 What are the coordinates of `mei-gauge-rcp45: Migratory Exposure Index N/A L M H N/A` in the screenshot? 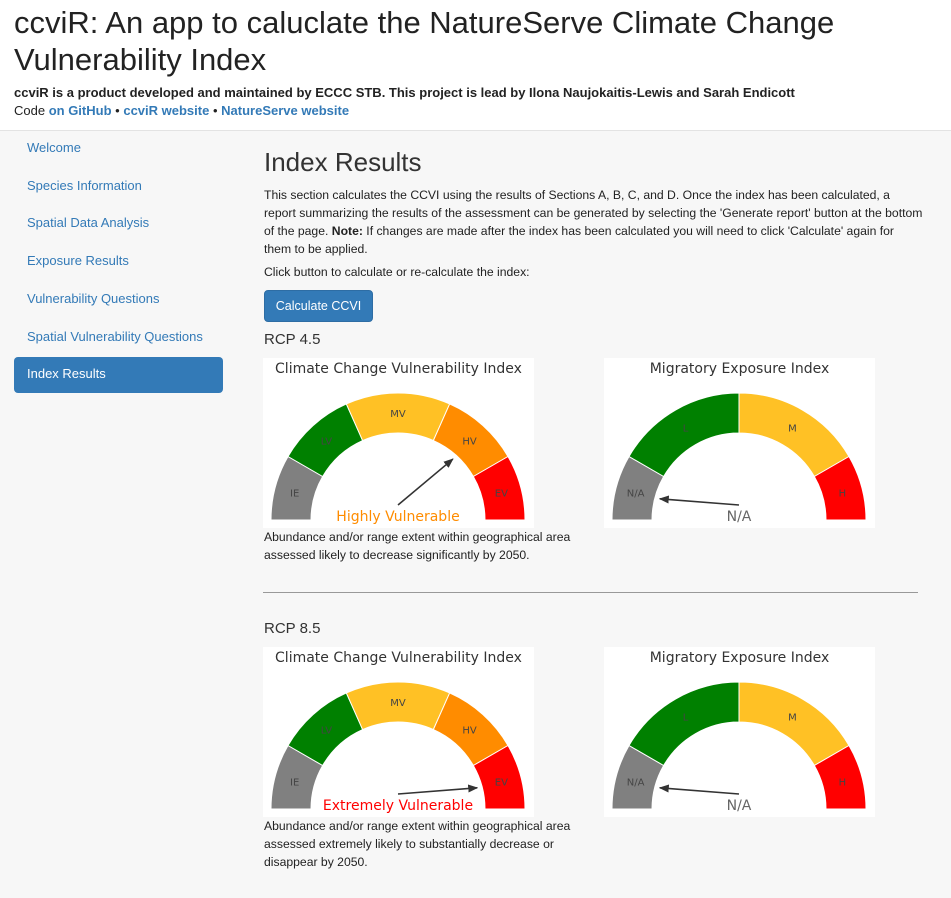 It's located at (739, 443).